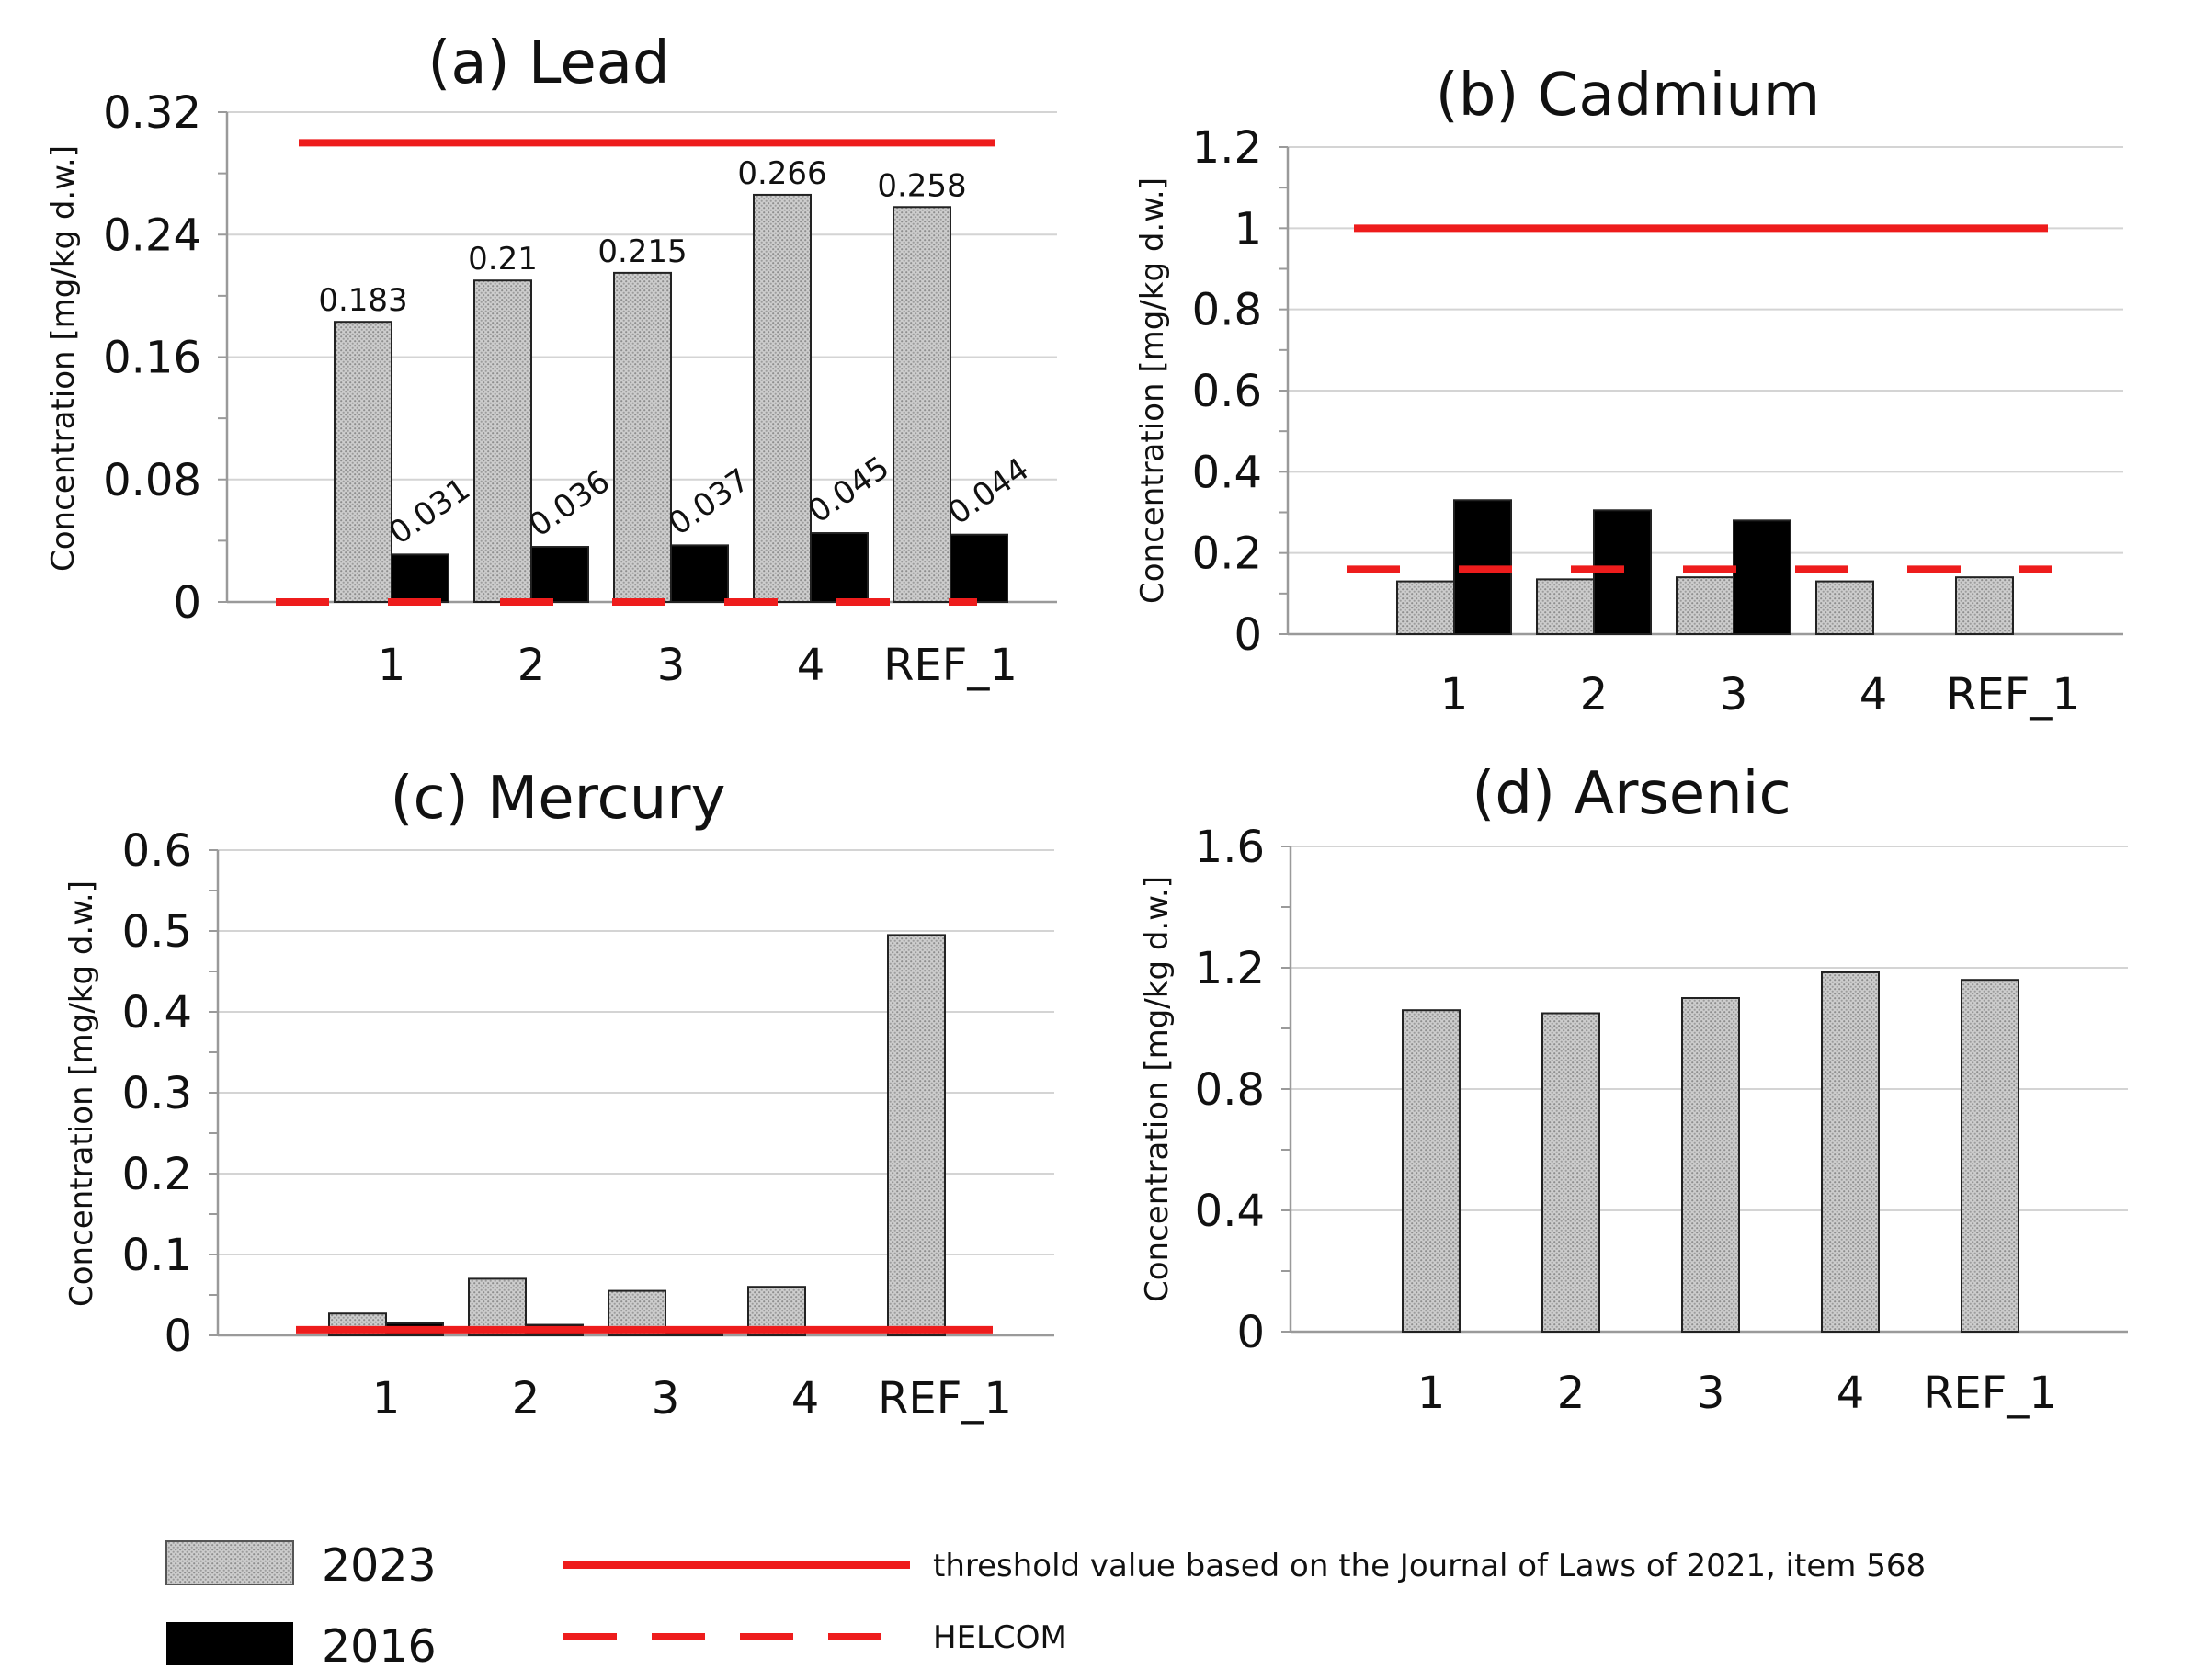 This screenshot has height=1680, width=2195. I want to click on data-label: 0.031, so click(429, 511).